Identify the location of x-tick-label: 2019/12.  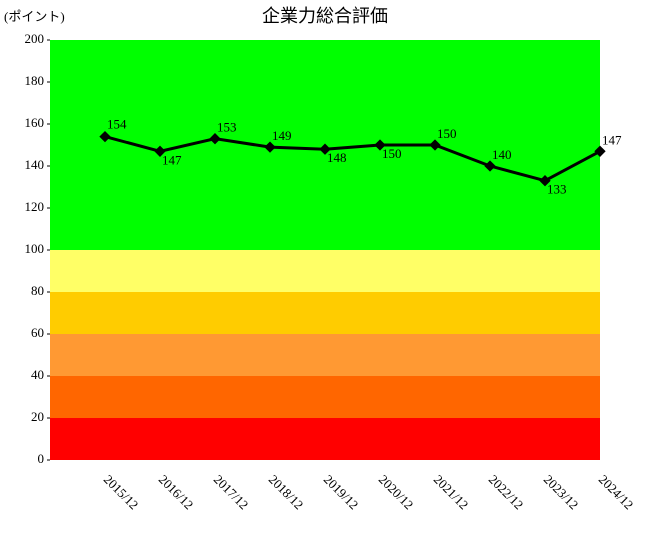
(341, 492).